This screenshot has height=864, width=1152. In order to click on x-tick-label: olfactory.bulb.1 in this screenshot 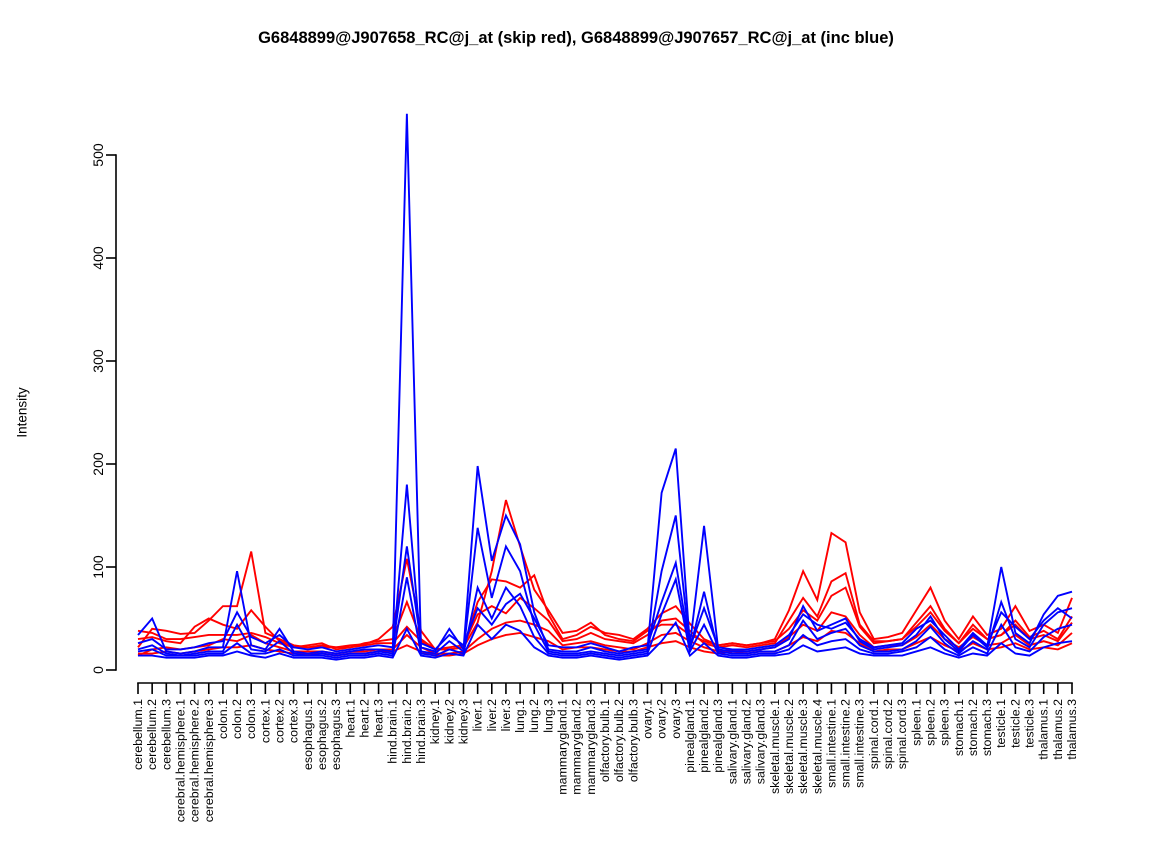, I will do `click(605, 740)`.